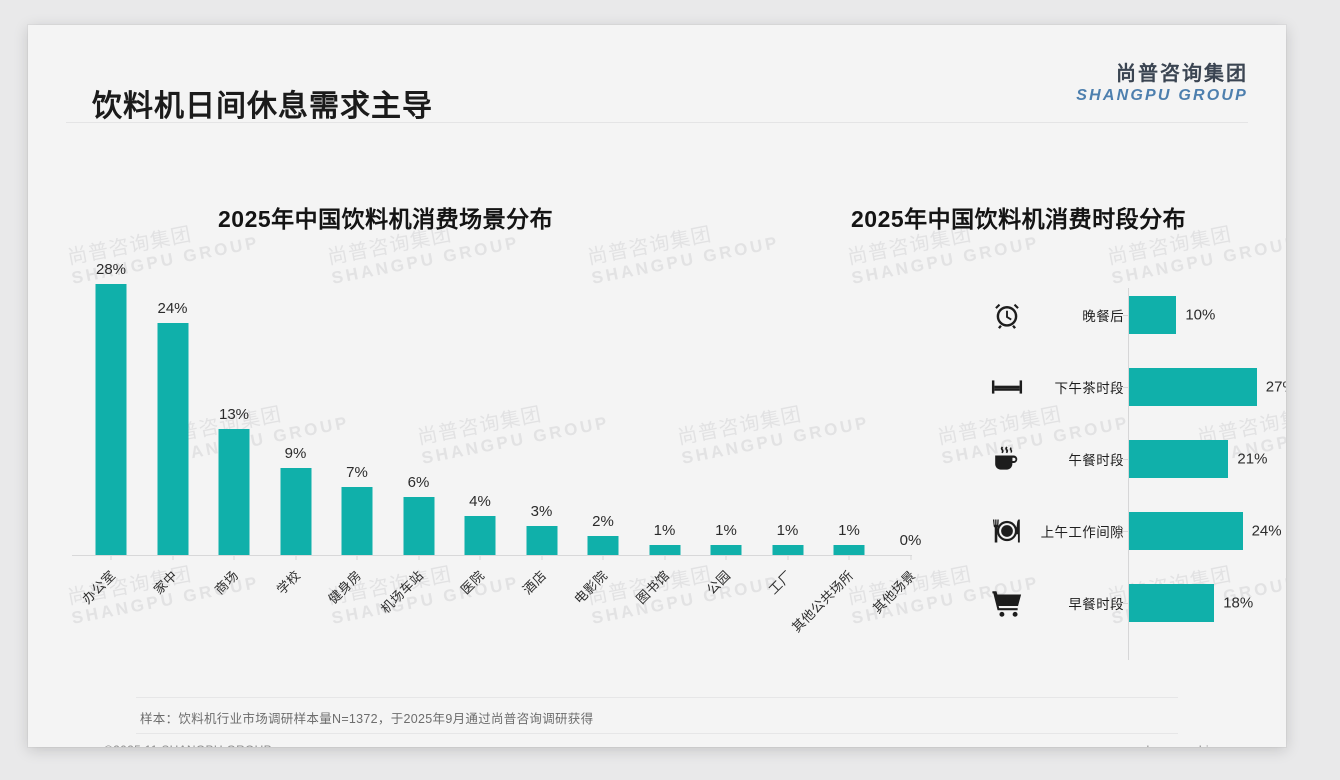  I want to click on scene-bar-value: 24%, so click(172, 308).